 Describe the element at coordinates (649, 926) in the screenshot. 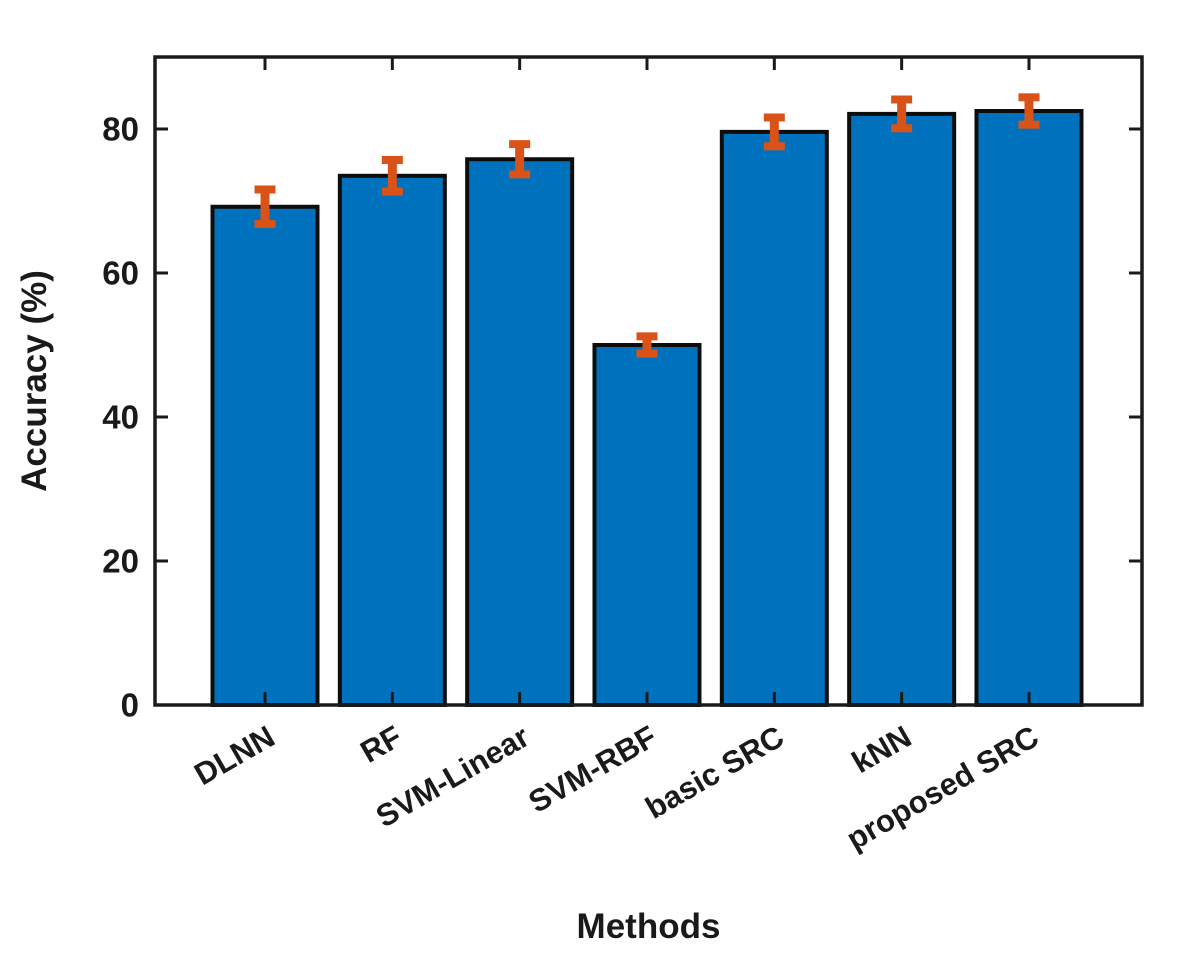

I see `x-axis-label: Methods` at that location.